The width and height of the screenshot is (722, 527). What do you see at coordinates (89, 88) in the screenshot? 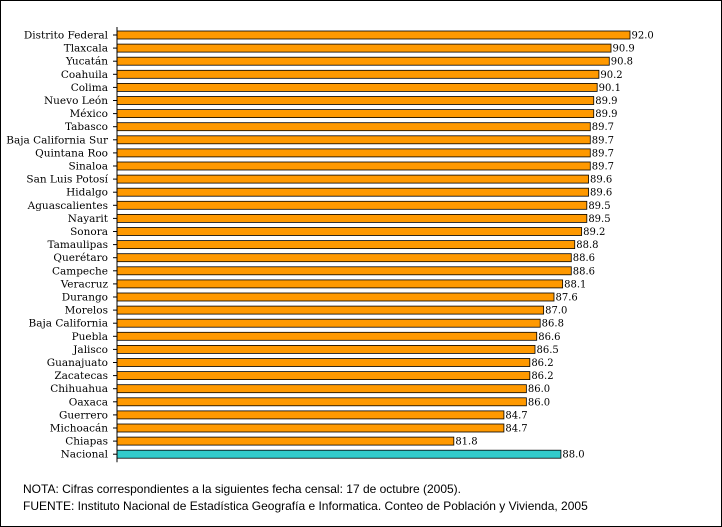
I see `category-label-4: Colima` at bounding box center [89, 88].